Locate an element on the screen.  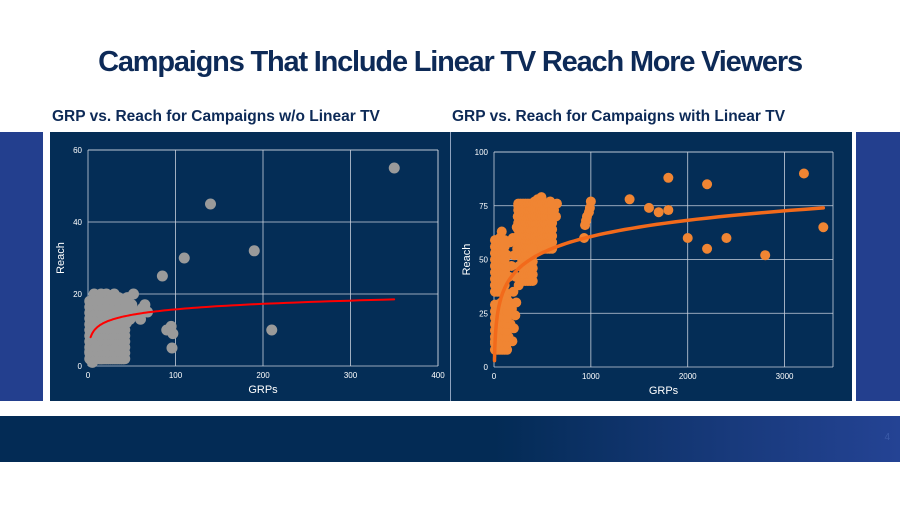
right-y-tick-label: 100 is located at coordinates (482, 152).